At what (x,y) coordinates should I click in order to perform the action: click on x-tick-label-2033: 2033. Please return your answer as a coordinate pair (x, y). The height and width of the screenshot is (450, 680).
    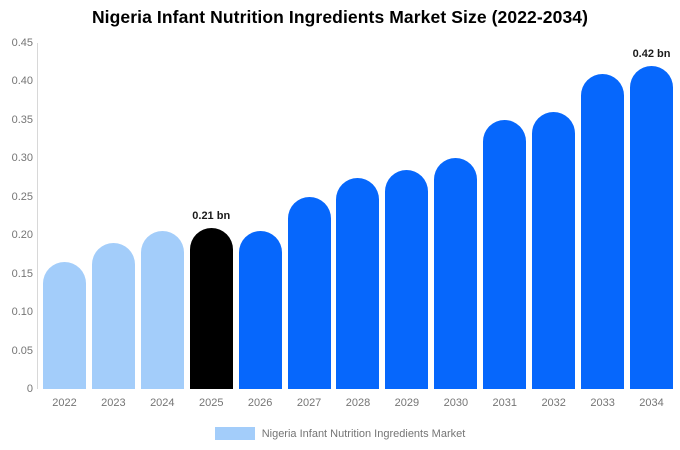
    Looking at the image, I should click on (602, 403).